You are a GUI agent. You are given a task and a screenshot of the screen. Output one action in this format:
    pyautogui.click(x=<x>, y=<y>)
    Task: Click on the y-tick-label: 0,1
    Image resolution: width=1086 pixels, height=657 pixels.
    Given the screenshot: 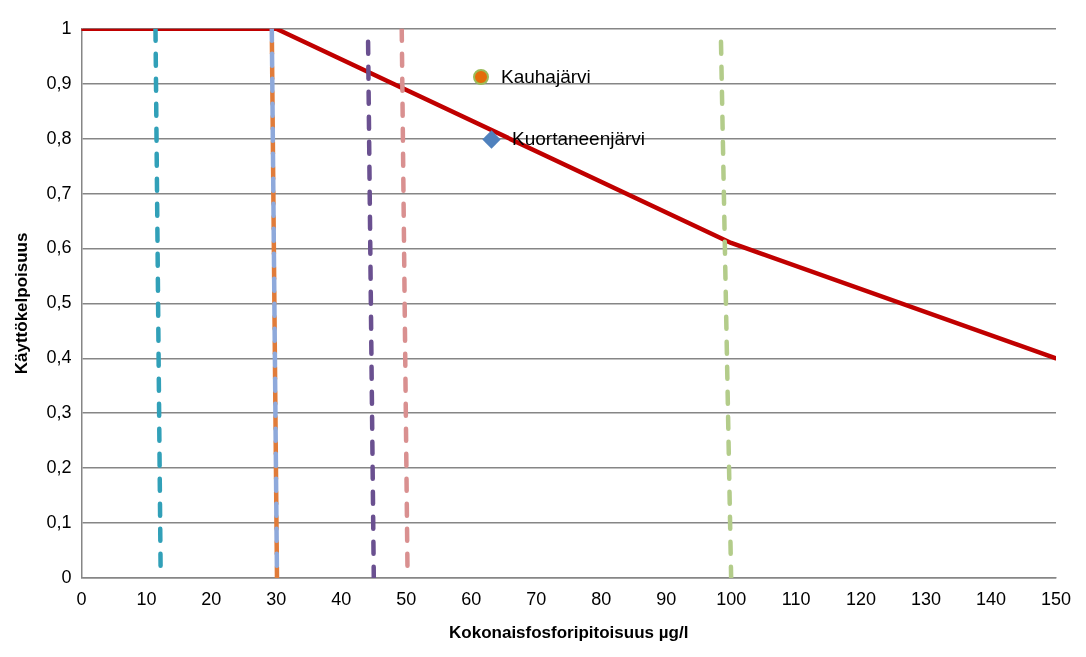 What is the action you would take?
    pyautogui.click(x=59, y=522)
    